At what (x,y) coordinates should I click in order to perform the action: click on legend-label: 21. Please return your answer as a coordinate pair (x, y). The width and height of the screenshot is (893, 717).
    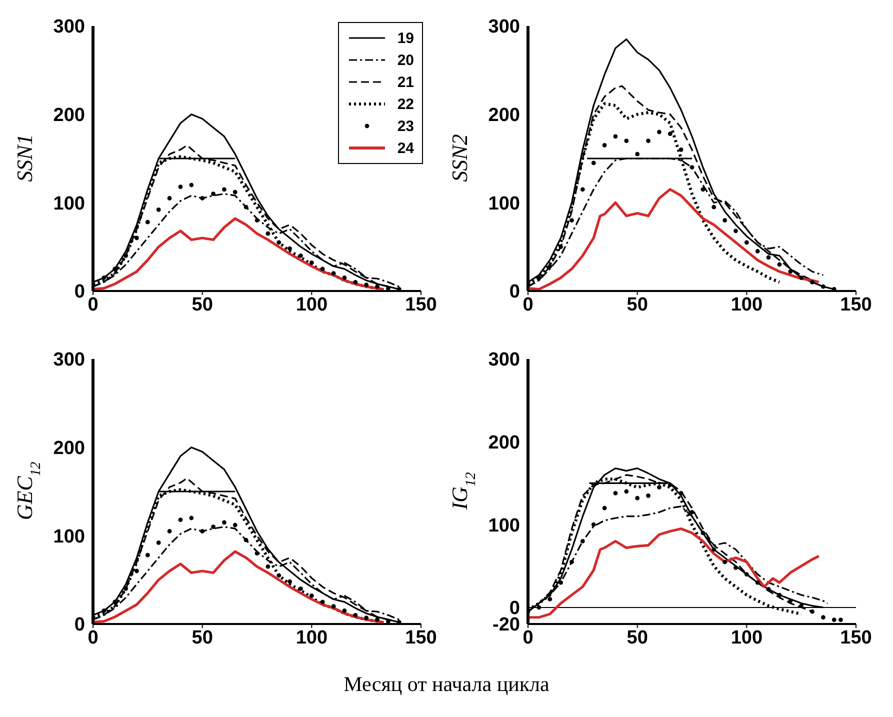
    Looking at the image, I should click on (405, 82).